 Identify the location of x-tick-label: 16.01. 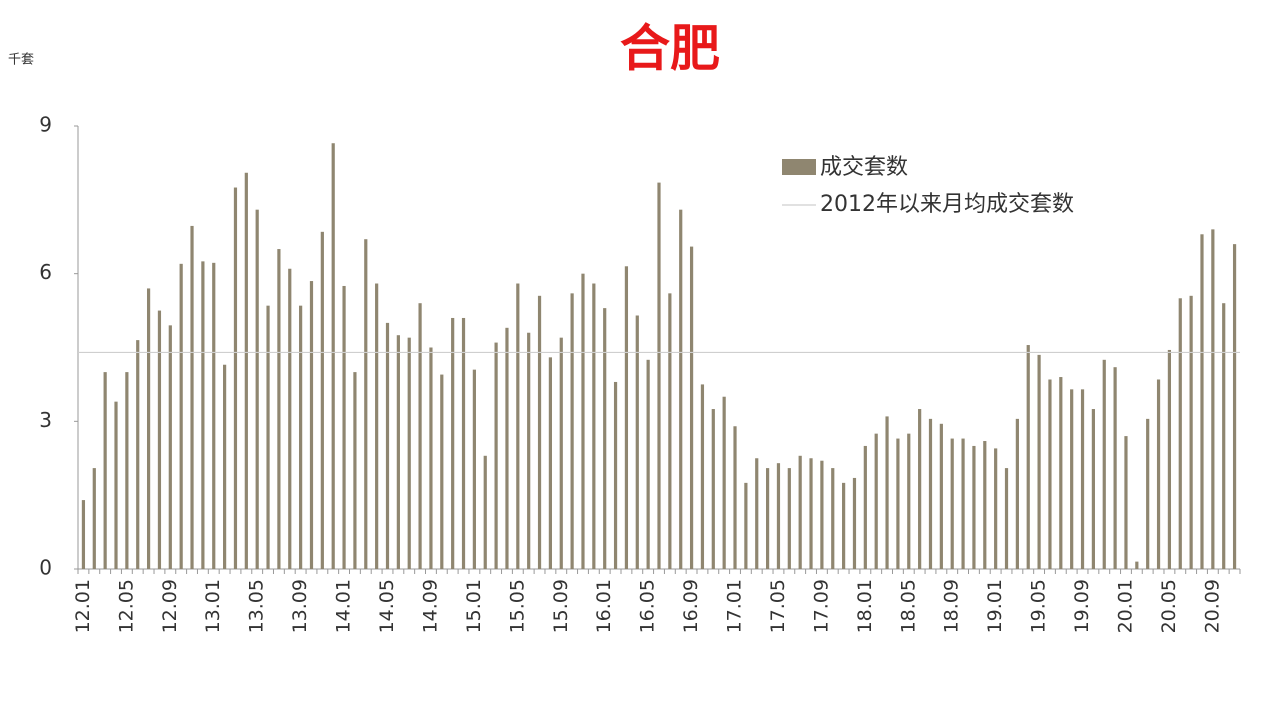
(604, 606).